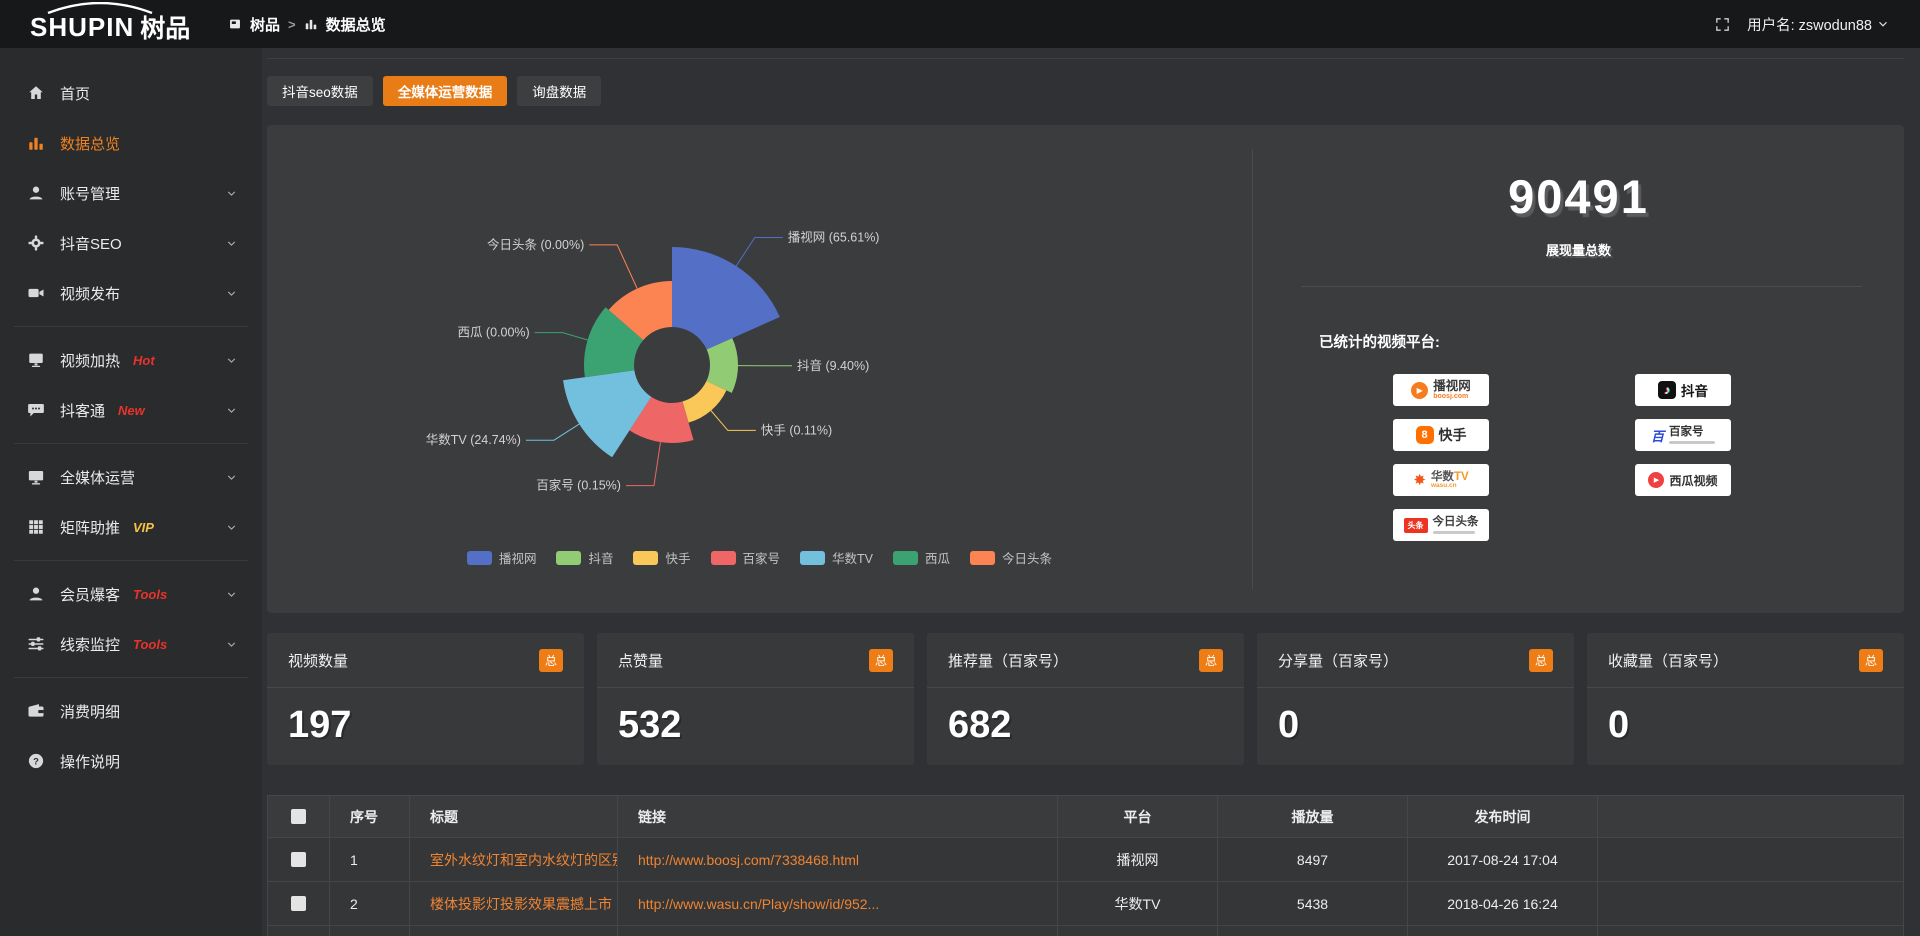  What do you see at coordinates (837, 930) in the screenshot?
I see `cell-link` at bounding box center [837, 930].